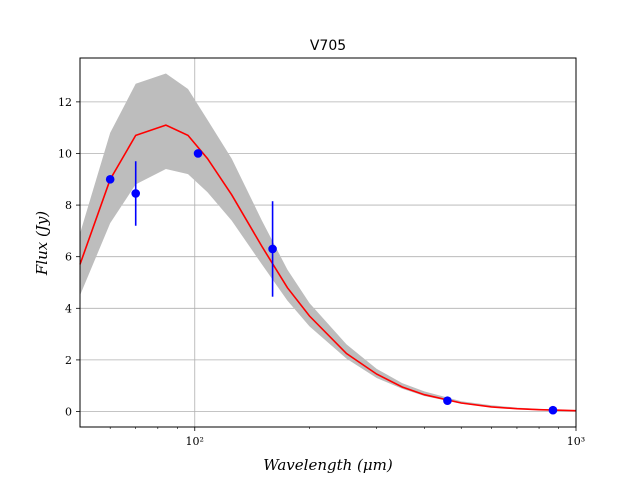  What do you see at coordinates (328, 46) in the screenshot?
I see `chart-title: V705` at bounding box center [328, 46].